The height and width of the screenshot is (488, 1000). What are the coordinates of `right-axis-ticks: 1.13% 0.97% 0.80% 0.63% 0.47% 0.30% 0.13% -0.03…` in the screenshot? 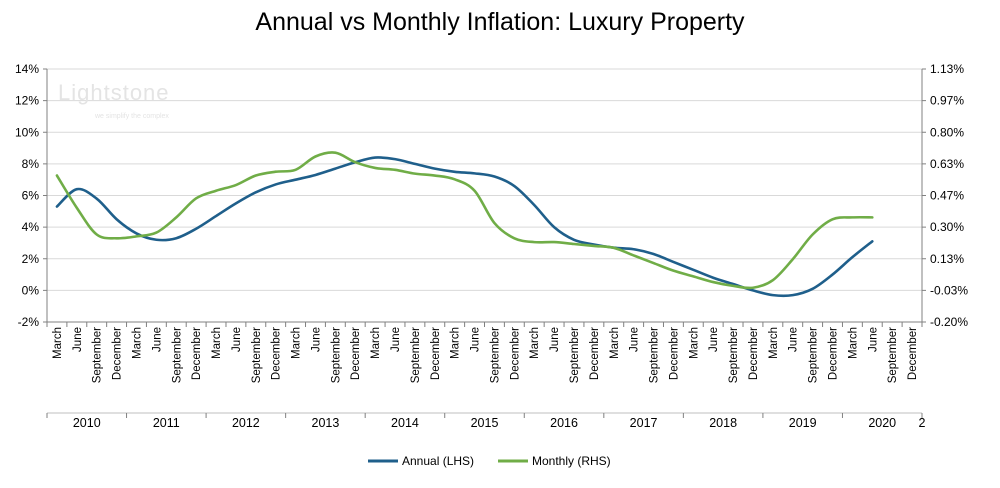 It's located at (949, 195).